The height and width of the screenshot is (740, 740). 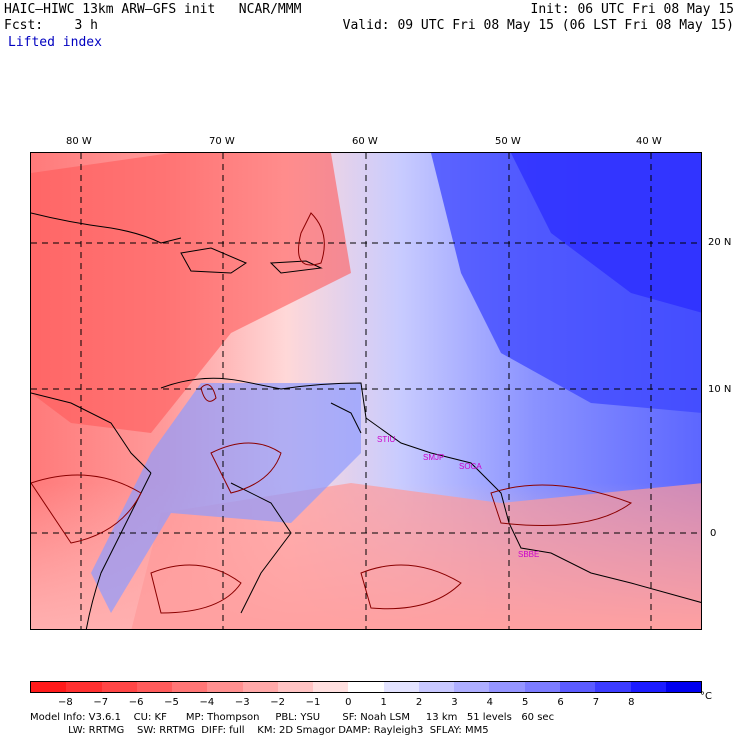 I want to click on colorbar-label: 3, so click(x=454, y=702).